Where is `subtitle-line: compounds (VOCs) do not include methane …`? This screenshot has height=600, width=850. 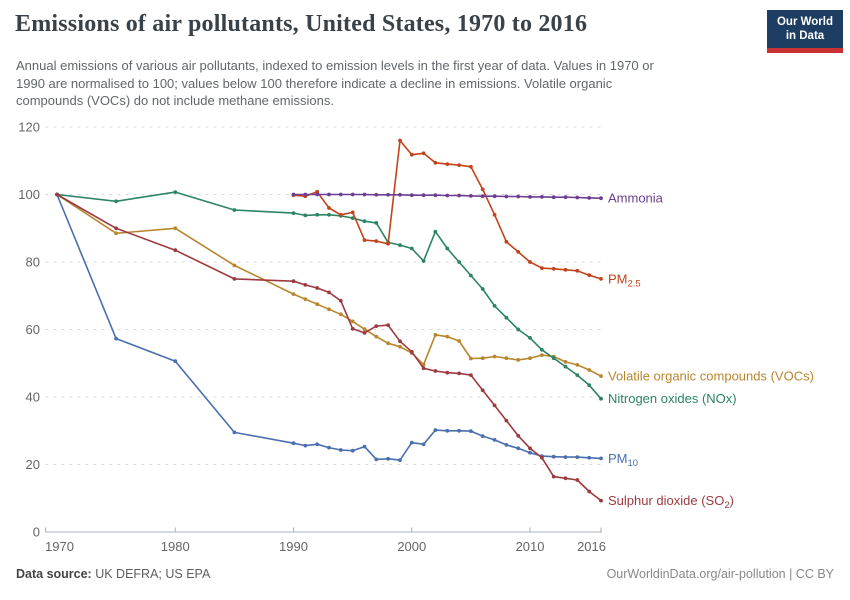
subtitle-line: compounds (VOCs) do not include methane … is located at coordinates (175, 100).